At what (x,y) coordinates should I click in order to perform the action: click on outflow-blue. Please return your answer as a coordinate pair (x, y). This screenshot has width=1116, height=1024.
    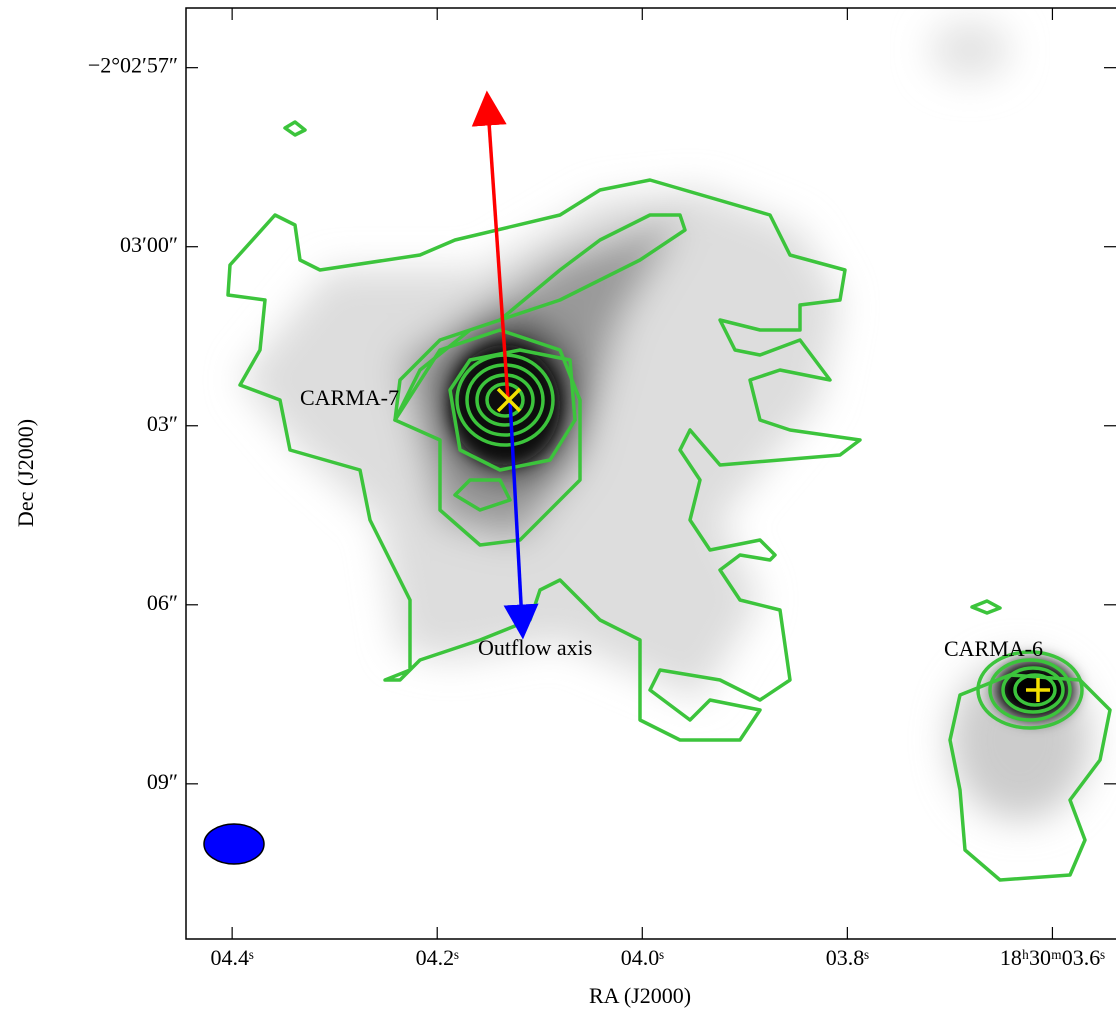
    Looking at the image, I should click on (521, 519).